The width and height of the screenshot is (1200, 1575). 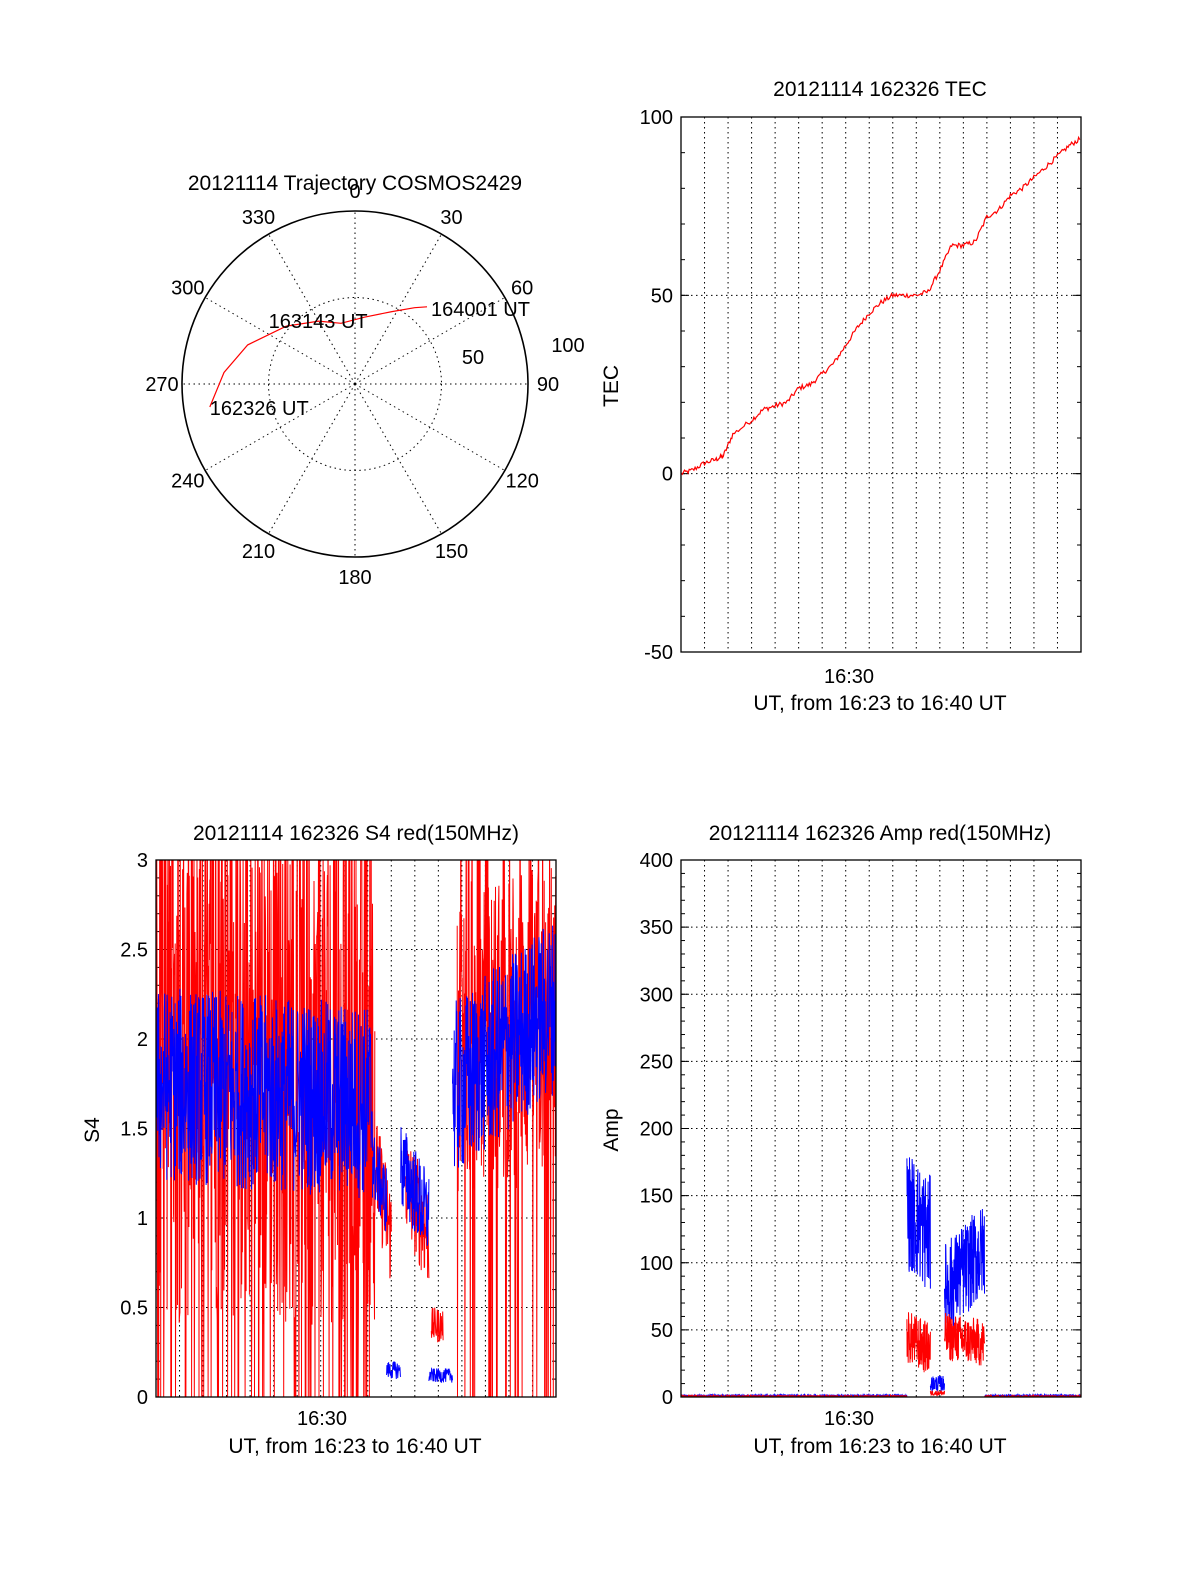 What do you see at coordinates (142, 861) in the screenshot?
I see `s4-ytick-label: 3` at bounding box center [142, 861].